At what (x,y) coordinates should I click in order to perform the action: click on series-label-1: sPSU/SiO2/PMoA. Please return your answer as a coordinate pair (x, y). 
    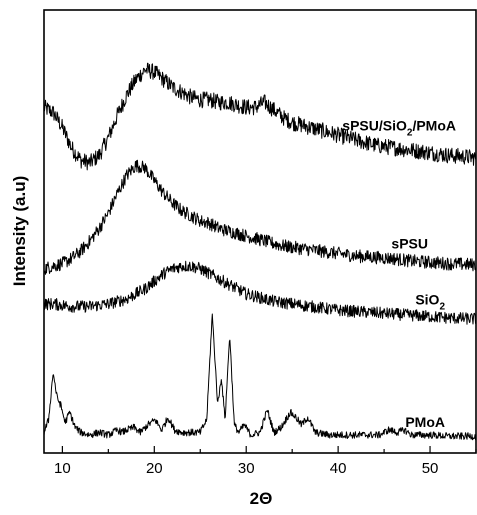
    Looking at the image, I should click on (399, 128).